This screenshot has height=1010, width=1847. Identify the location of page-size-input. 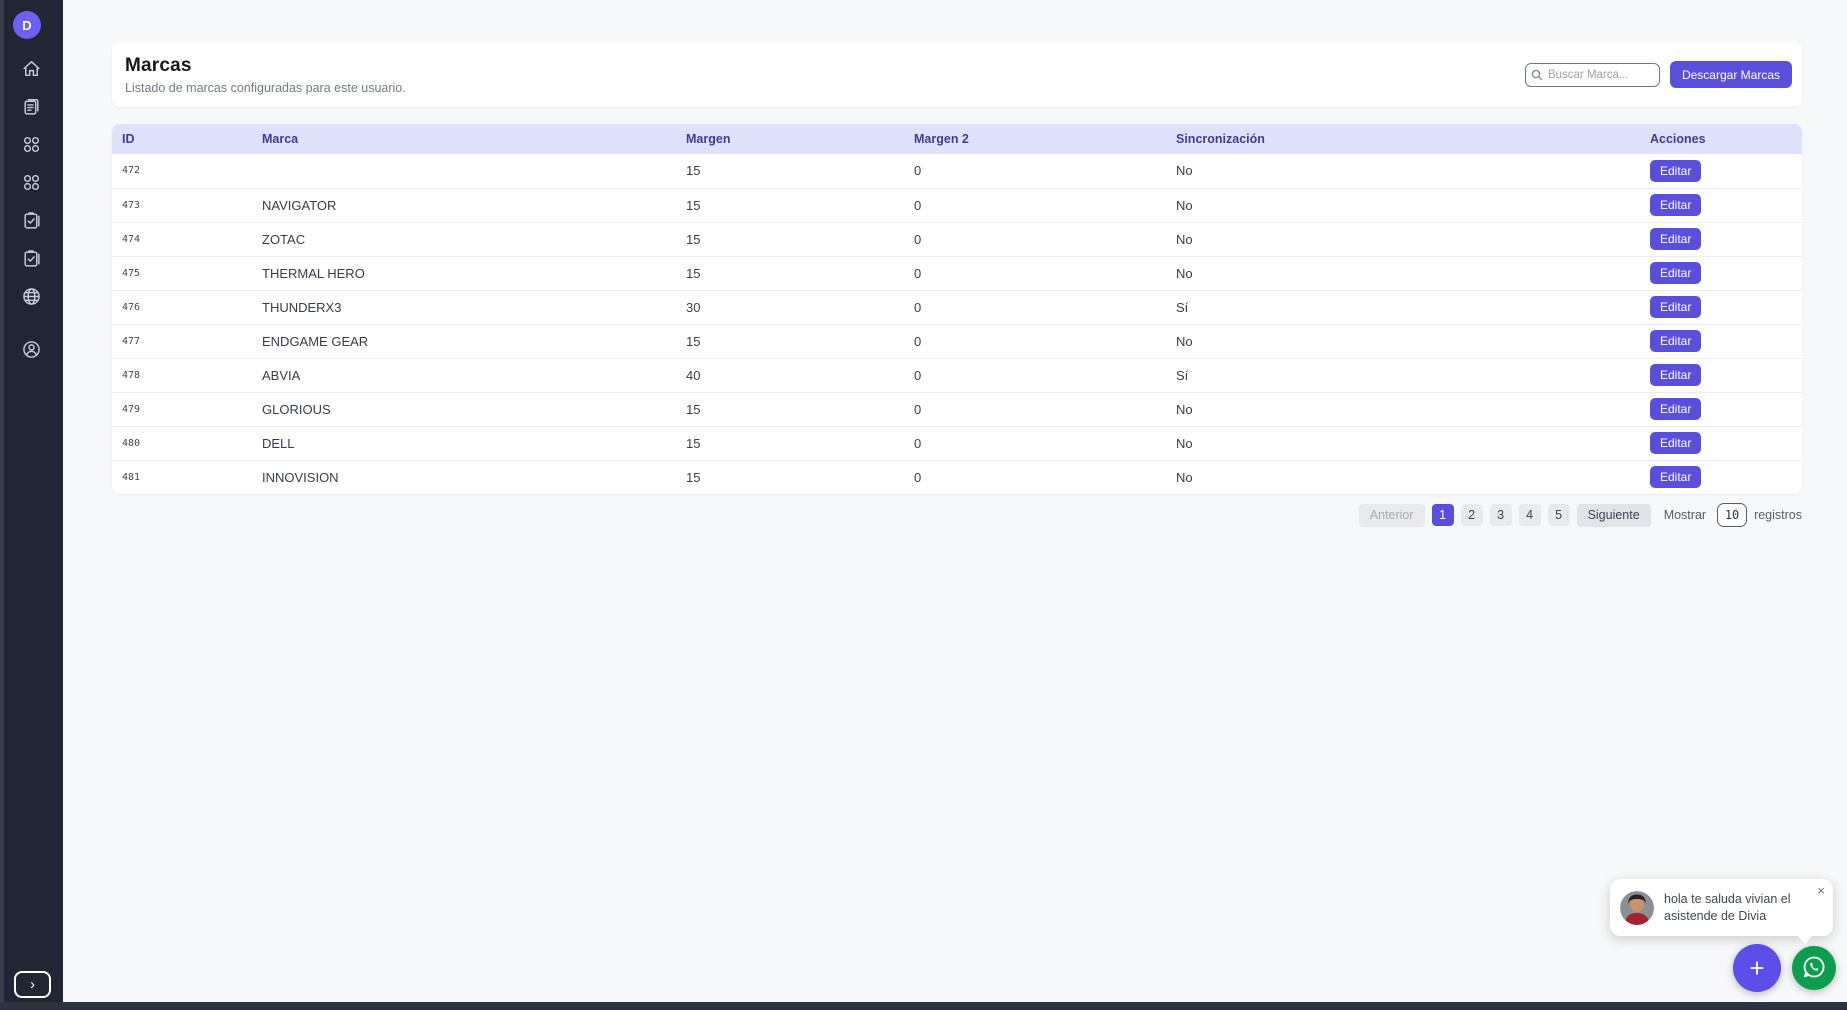
(1732, 515).